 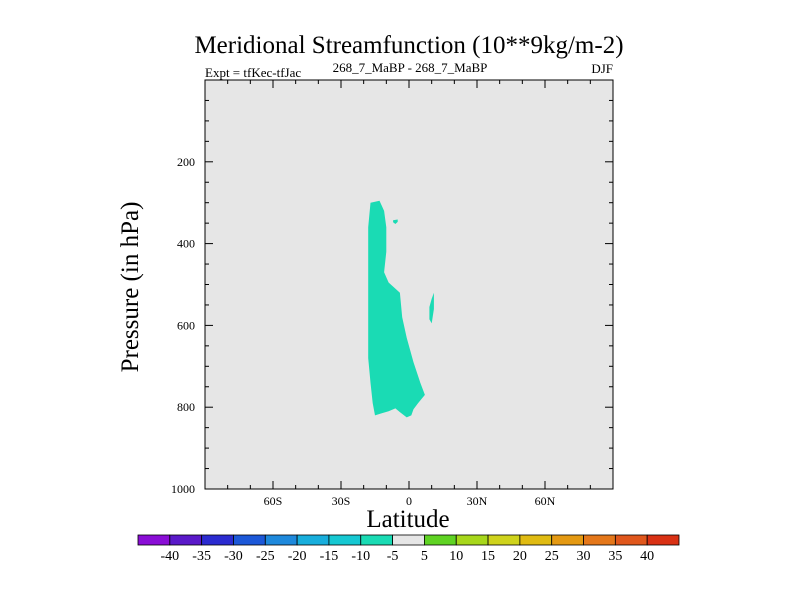 What do you see at coordinates (297, 556) in the screenshot?
I see `colorbar-label: -20` at bounding box center [297, 556].